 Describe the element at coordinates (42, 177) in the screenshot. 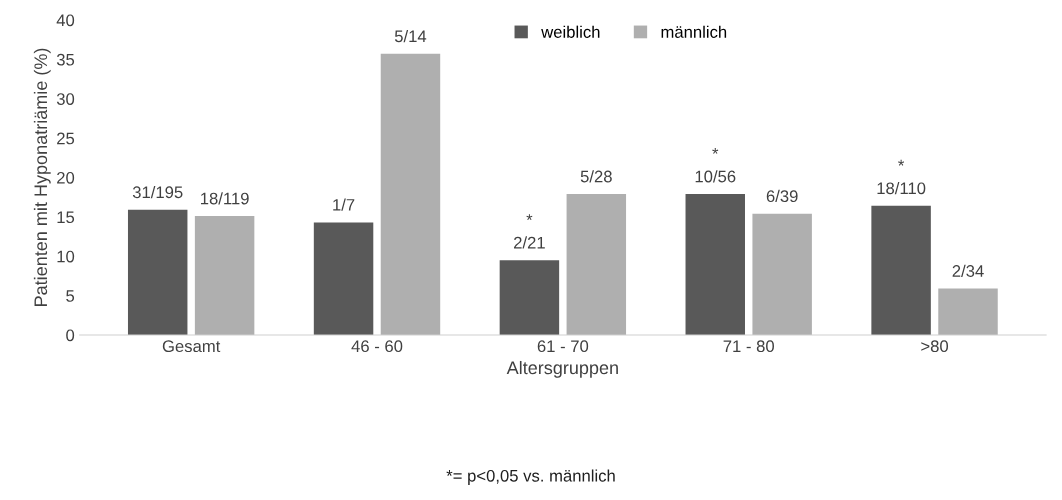

I see `y-axis-title: Patienten mit Hyponatriämie (%)` at that location.